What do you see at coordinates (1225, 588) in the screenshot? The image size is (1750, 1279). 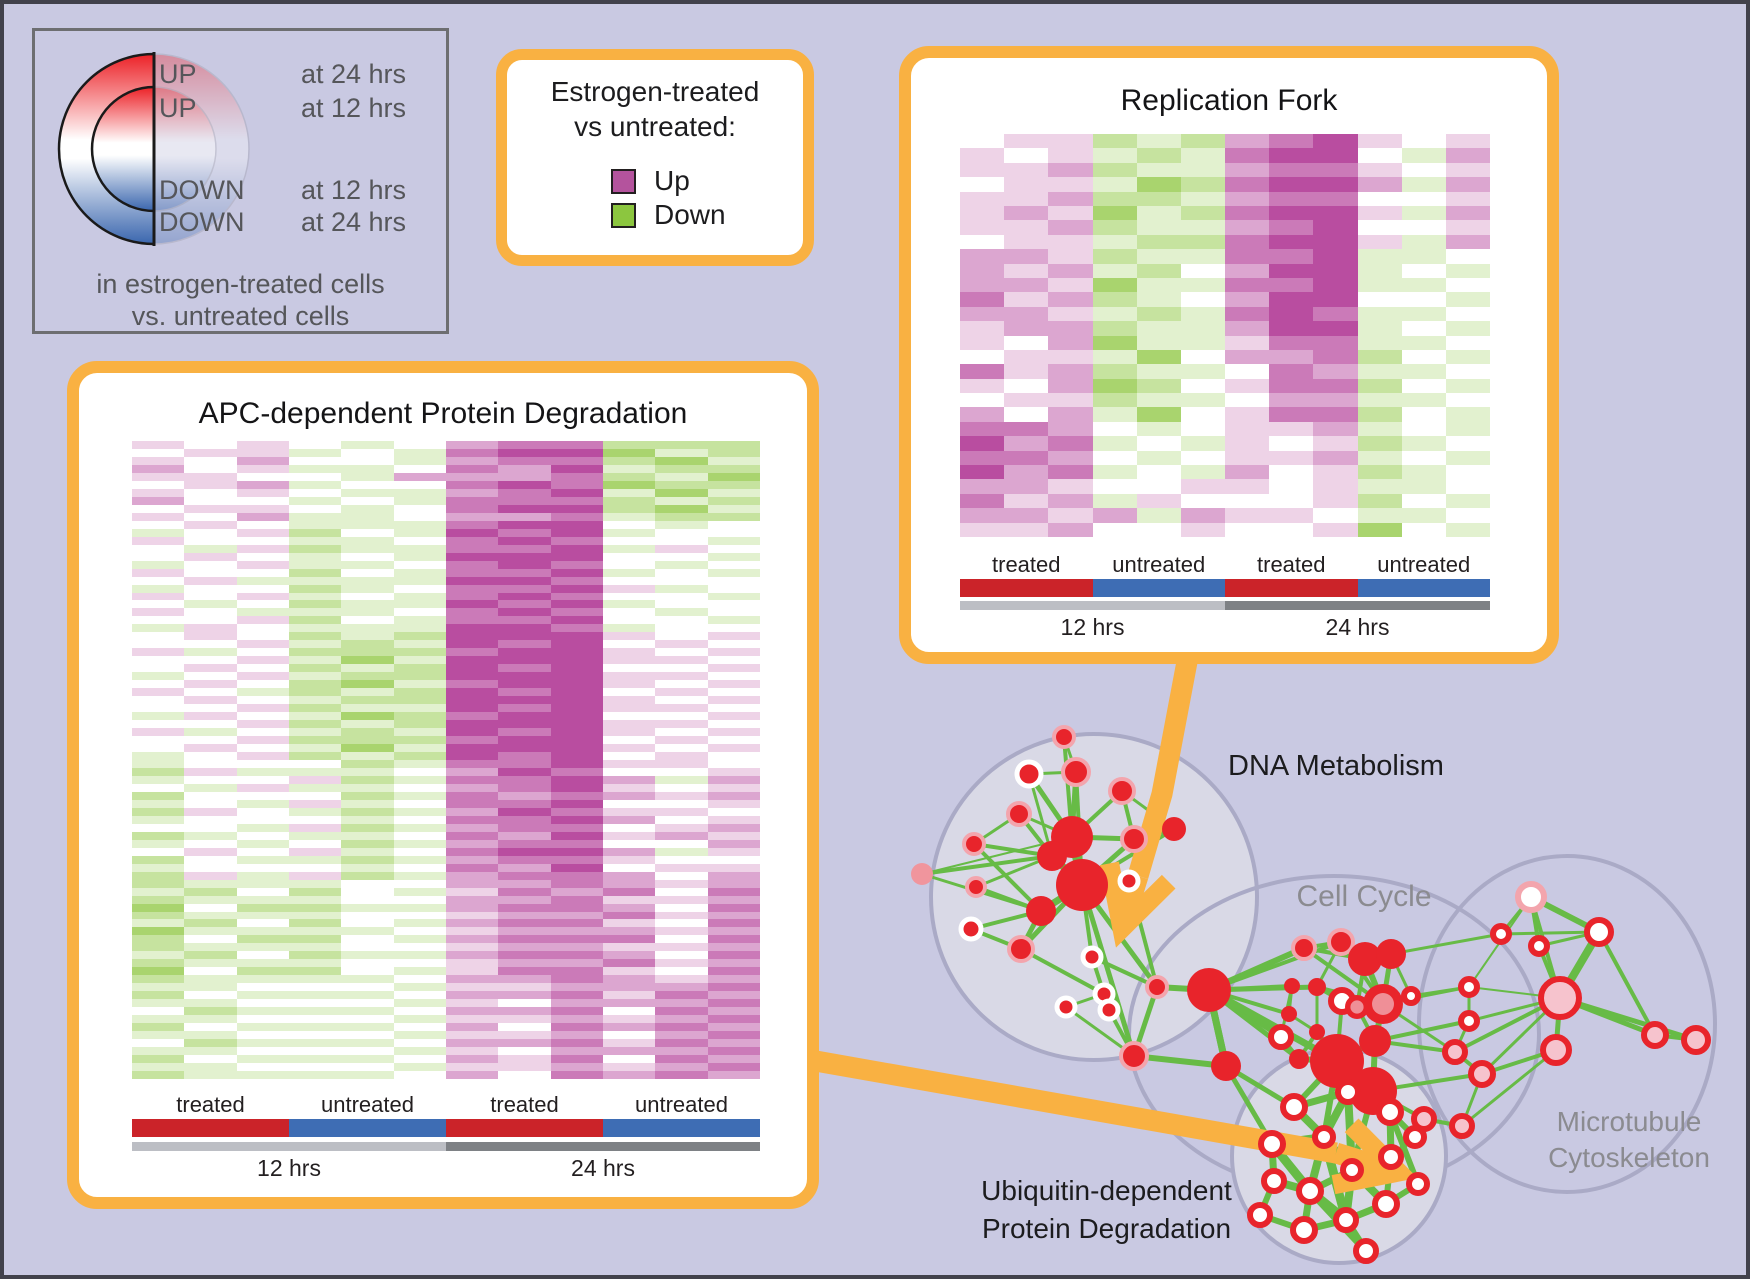 I see `rf-treatment-bar` at bounding box center [1225, 588].